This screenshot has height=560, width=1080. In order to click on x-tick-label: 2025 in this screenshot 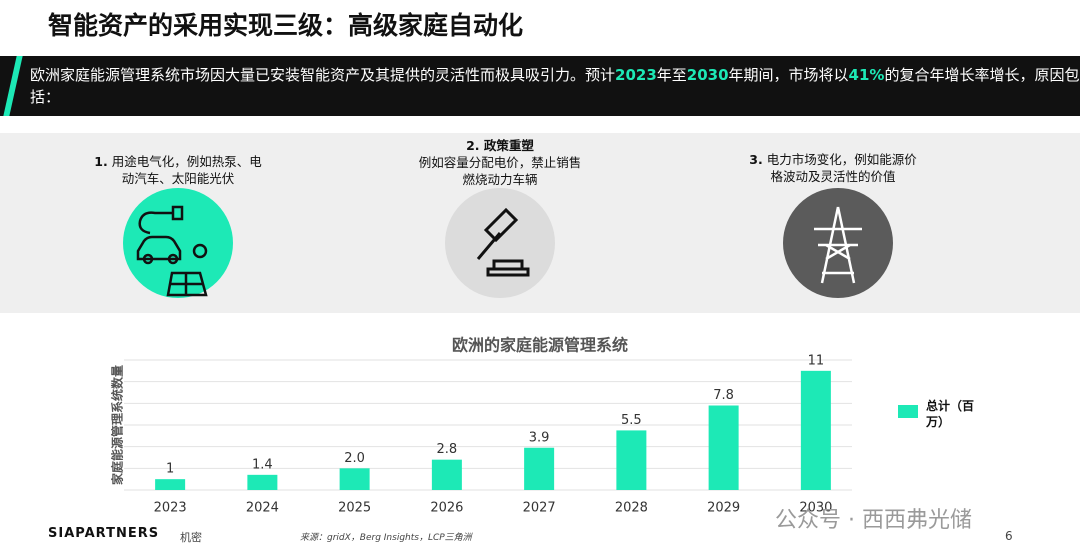, I will do `click(354, 508)`.